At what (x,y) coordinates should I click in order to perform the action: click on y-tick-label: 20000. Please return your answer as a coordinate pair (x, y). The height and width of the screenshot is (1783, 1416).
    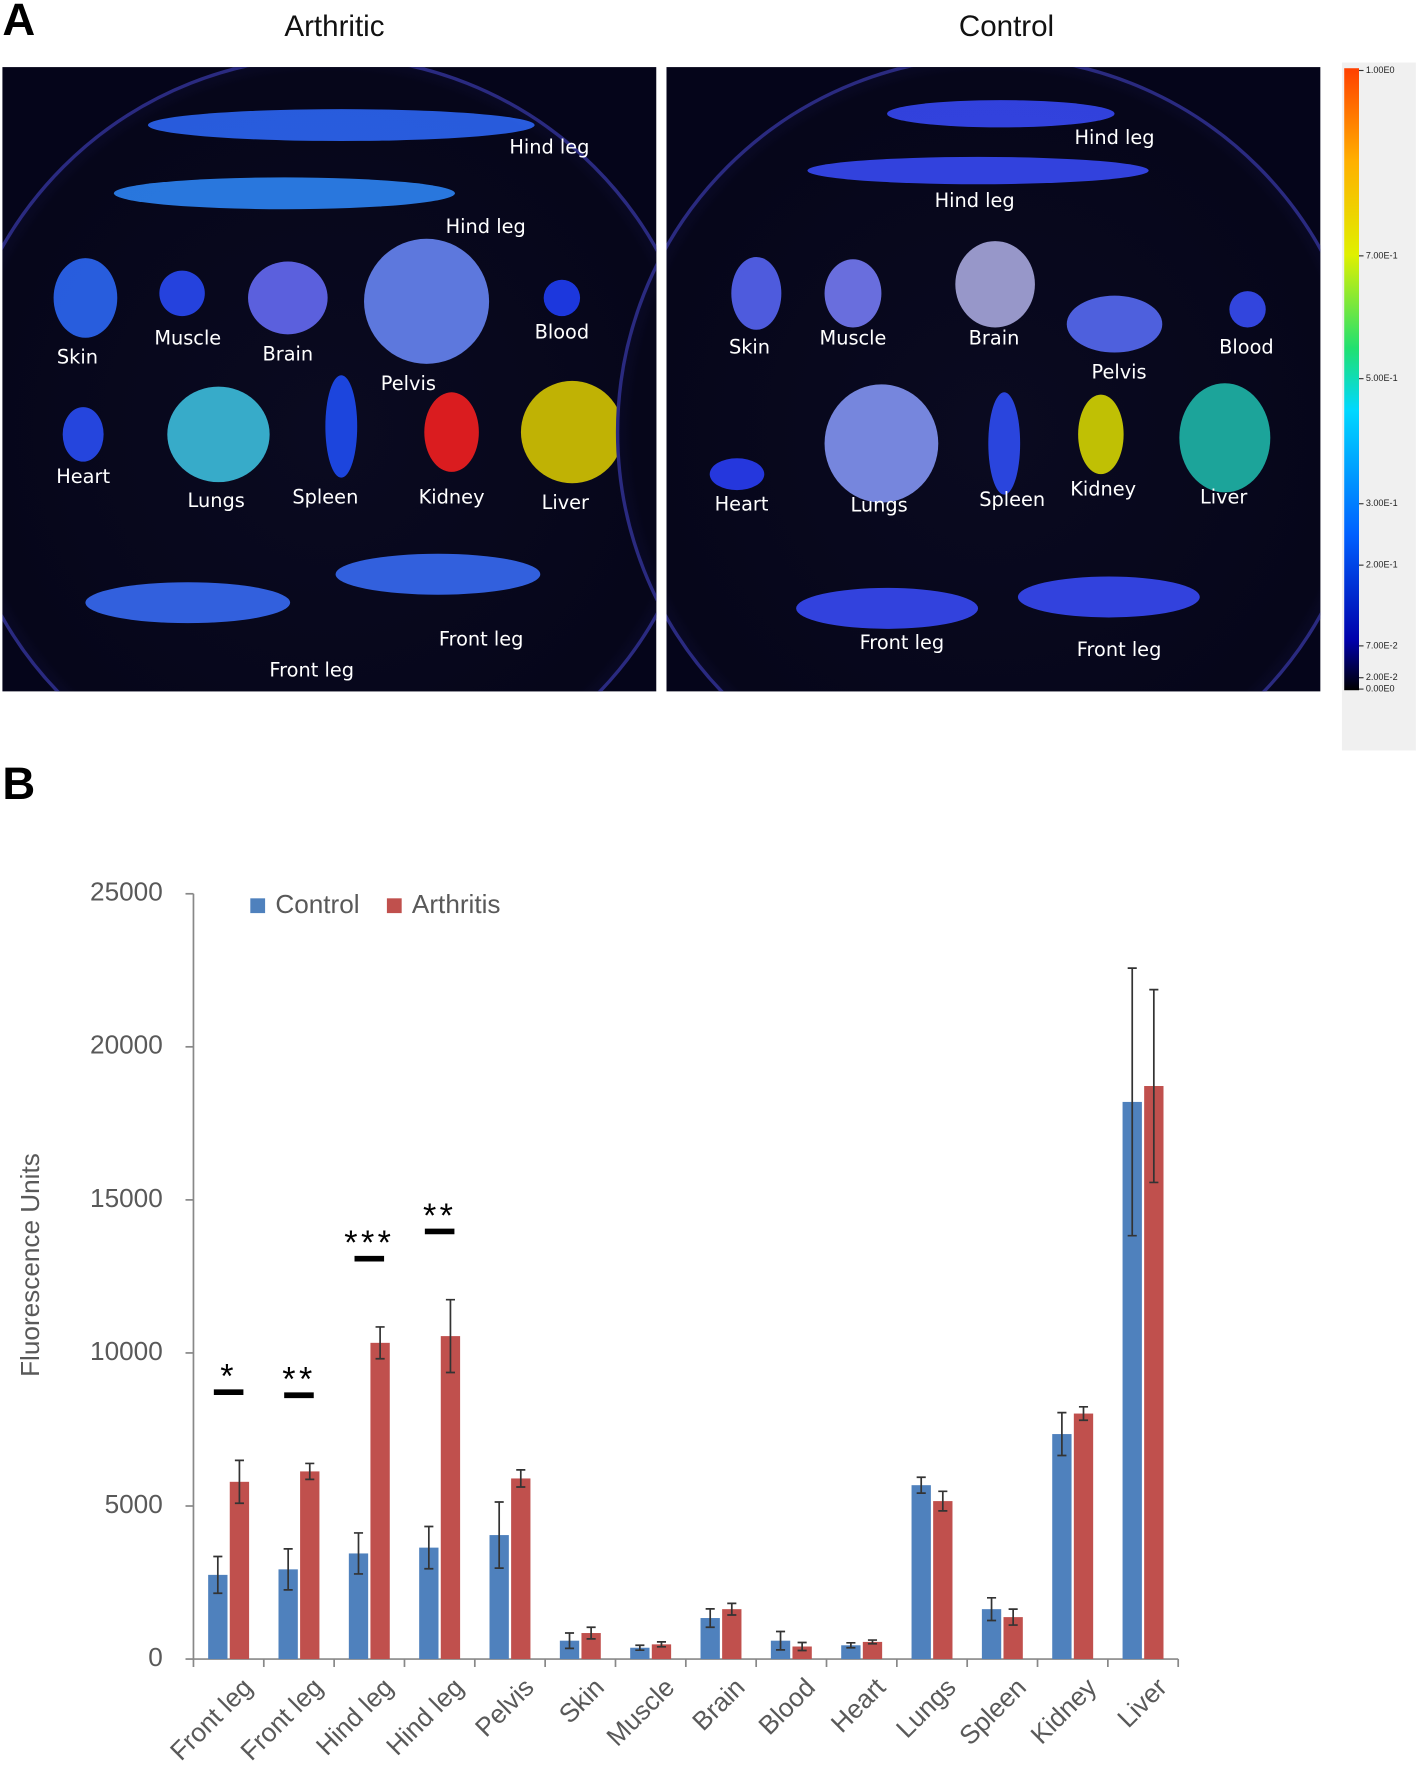
    Looking at the image, I should click on (126, 1045).